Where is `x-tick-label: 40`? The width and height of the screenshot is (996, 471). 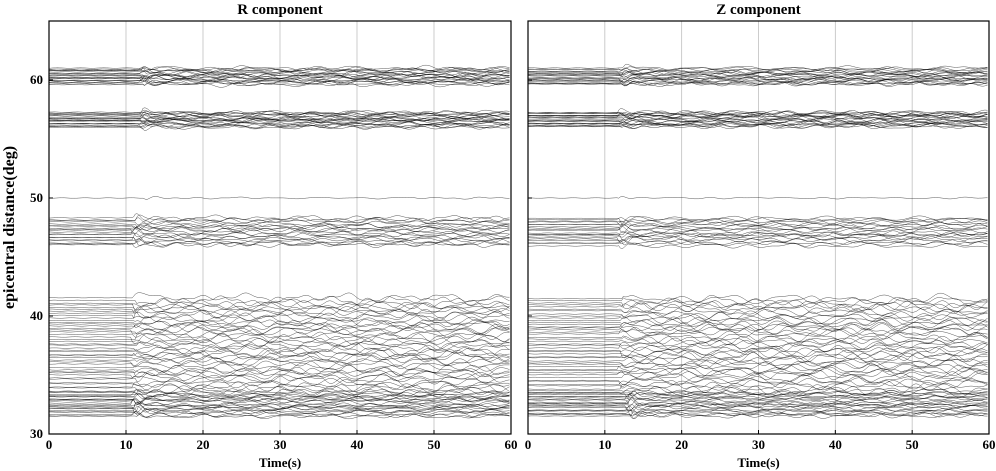
x-tick-label: 40 is located at coordinates (357, 444).